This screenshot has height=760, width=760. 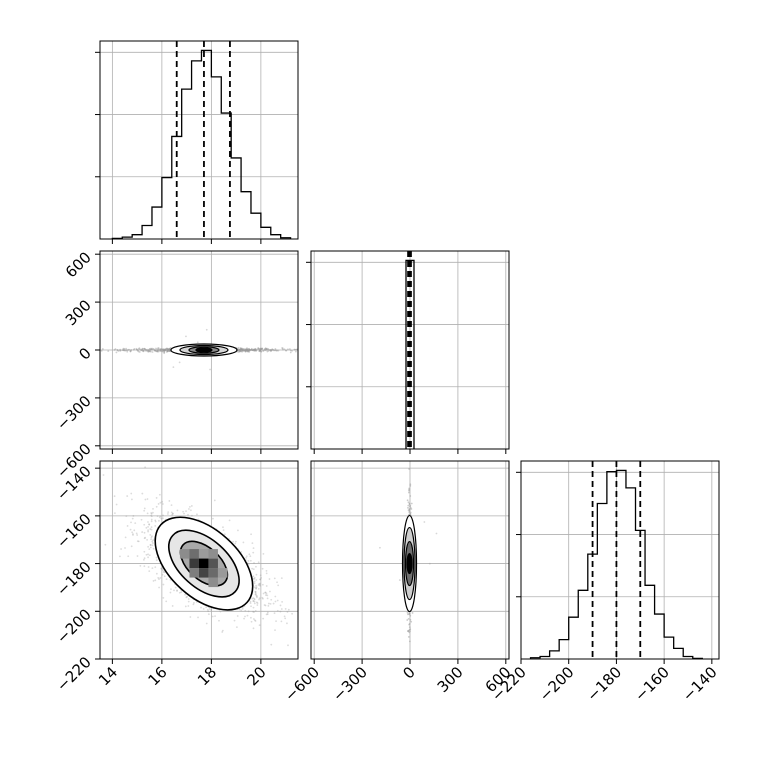 I want to click on density-layer, so click(x=410, y=560).